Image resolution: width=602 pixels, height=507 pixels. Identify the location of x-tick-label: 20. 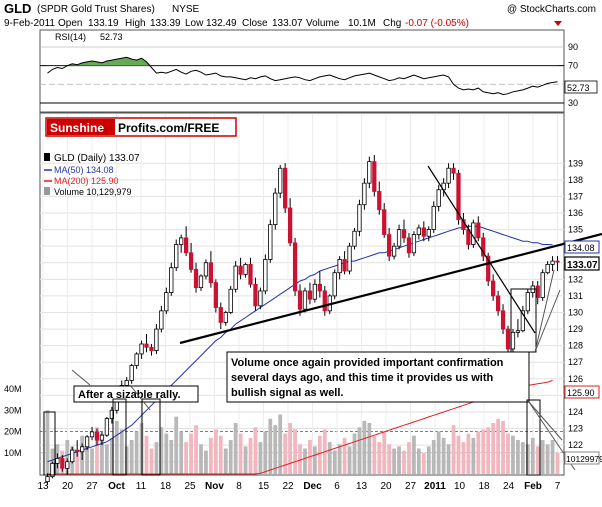
(386, 486).